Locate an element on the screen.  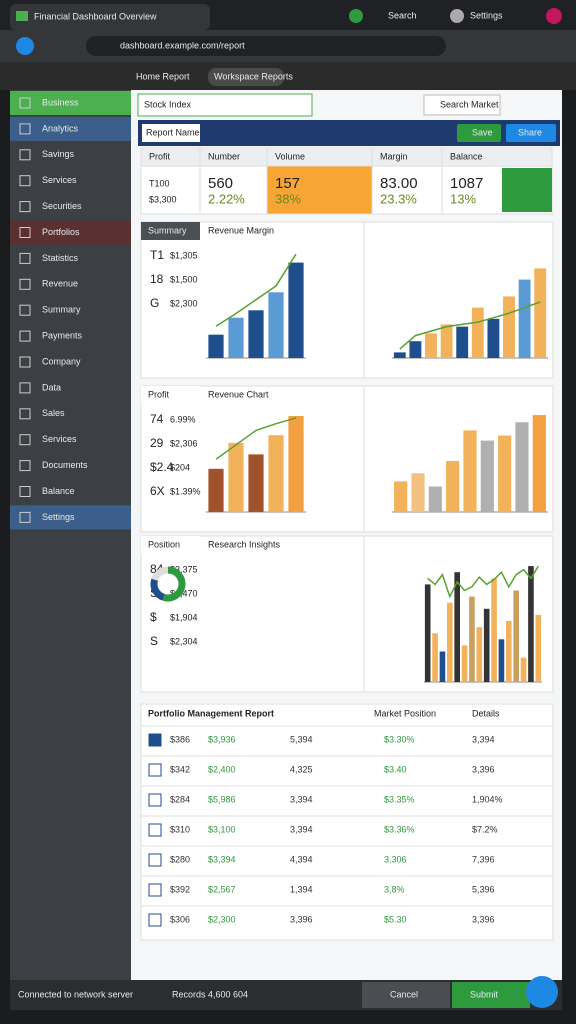
sidebar-item: Analytics is located at coordinates (60, 128).